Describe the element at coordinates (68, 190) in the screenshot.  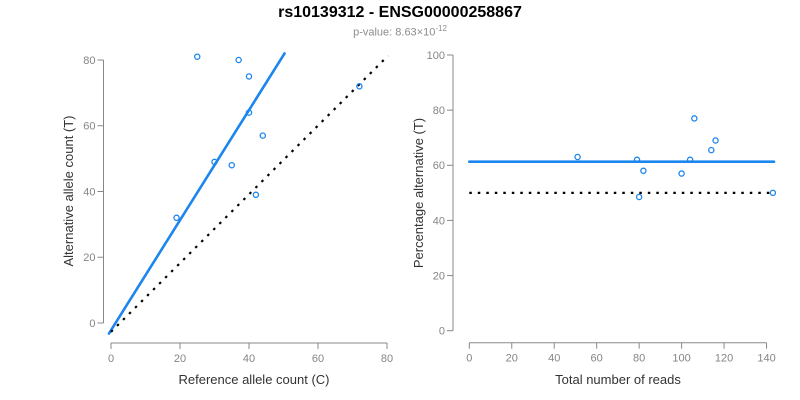
I see `y-axis-title: Alternative allele count (T)` at that location.